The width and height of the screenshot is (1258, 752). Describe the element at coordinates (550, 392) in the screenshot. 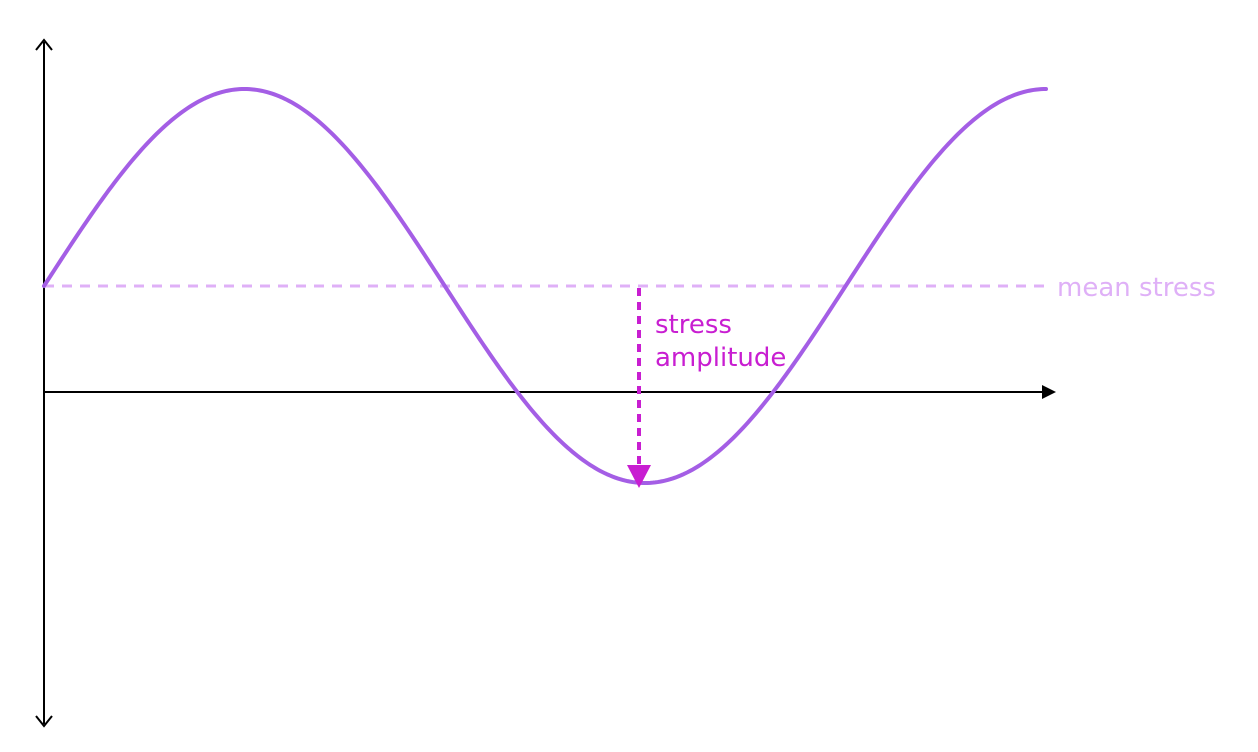

I see `x-axis` at that location.